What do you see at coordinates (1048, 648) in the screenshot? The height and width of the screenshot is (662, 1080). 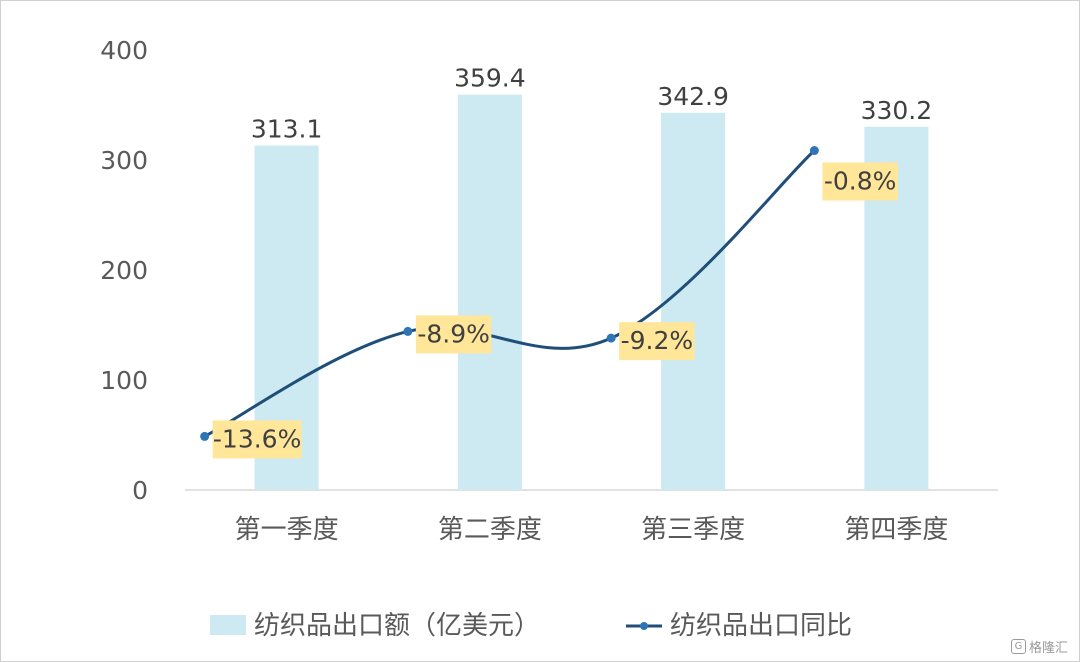 I see `watermark-text: 格隆汇` at bounding box center [1048, 648].